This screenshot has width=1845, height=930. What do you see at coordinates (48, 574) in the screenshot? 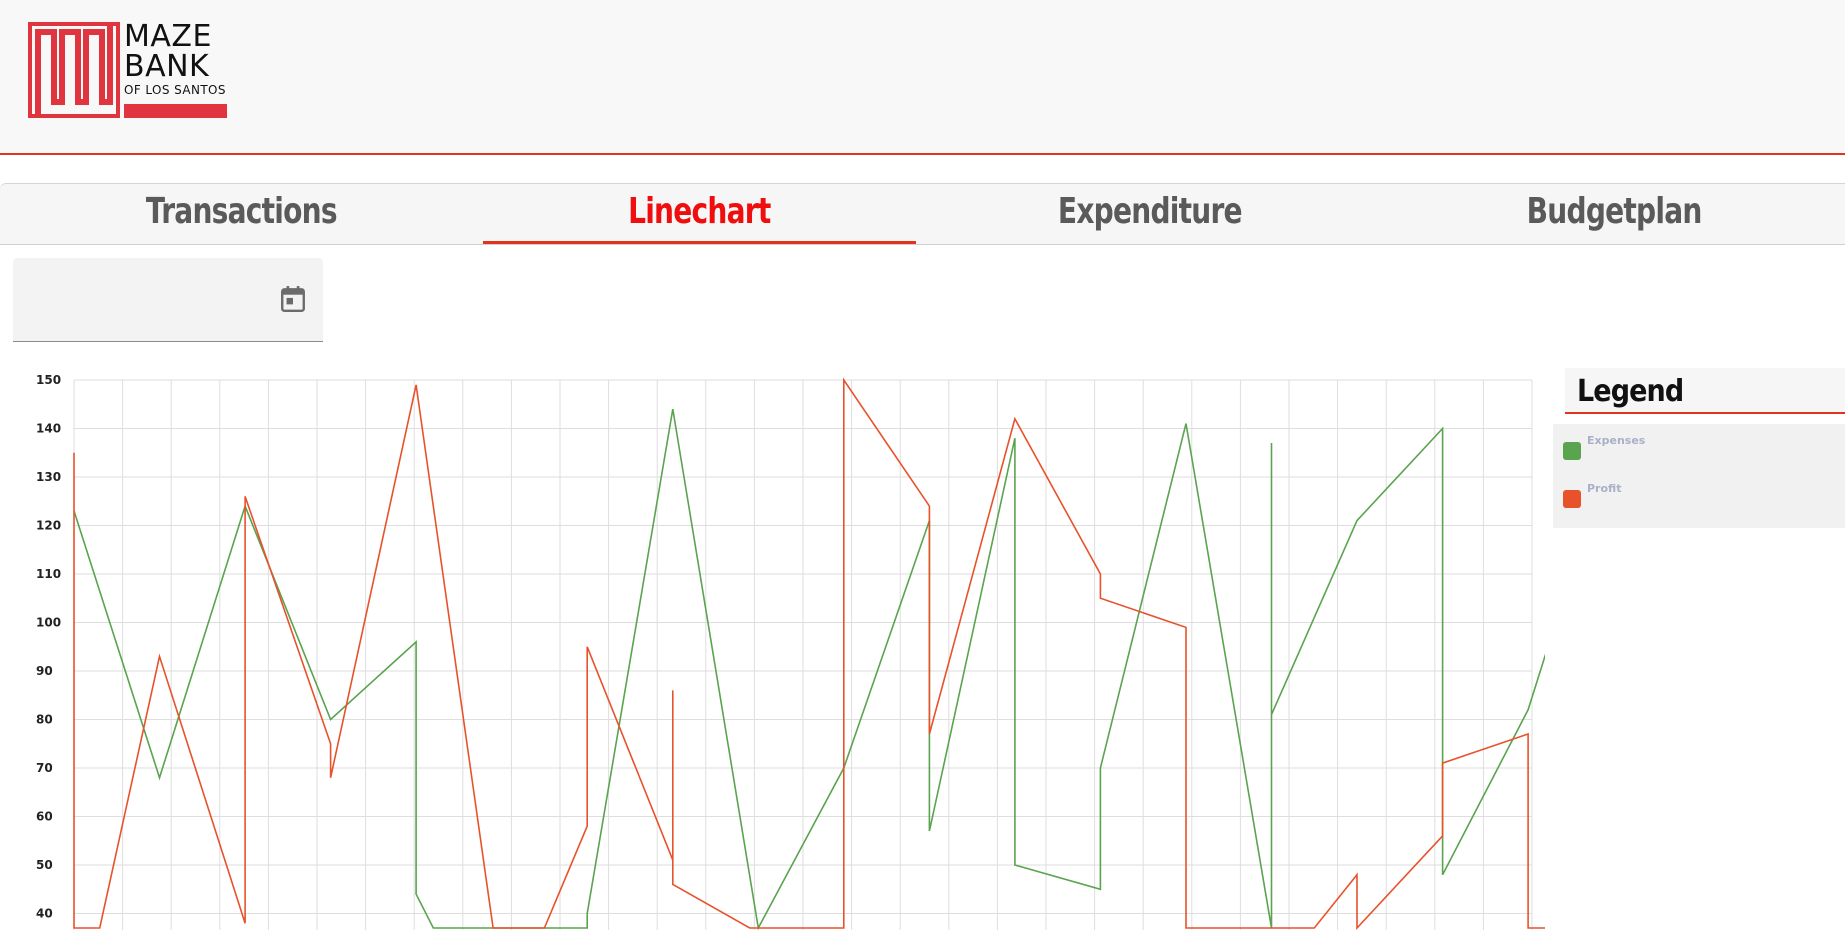
I see `y-tick-label: 110` at bounding box center [48, 574].